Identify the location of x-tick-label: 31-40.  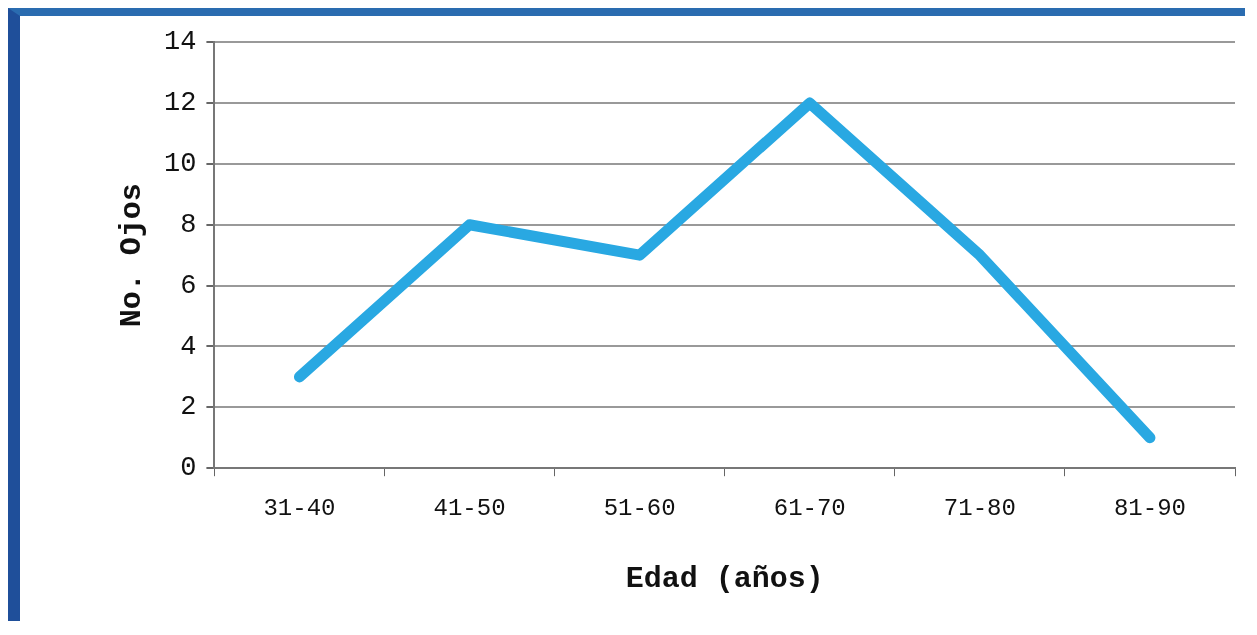
(299, 508).